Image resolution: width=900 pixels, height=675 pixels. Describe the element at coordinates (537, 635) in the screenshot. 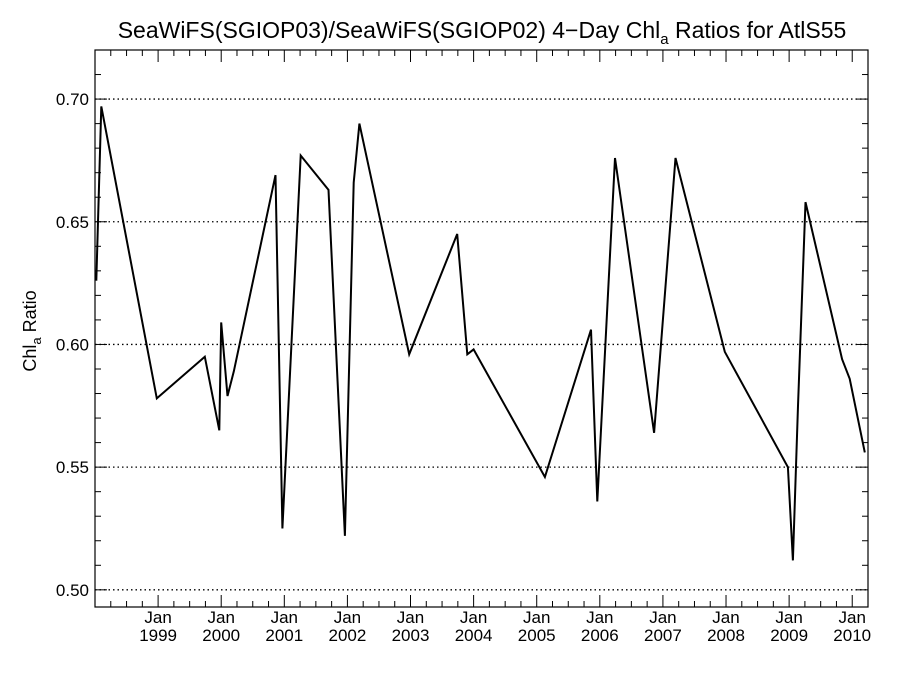

I see `x-tick-label-year: 2005` at that location.